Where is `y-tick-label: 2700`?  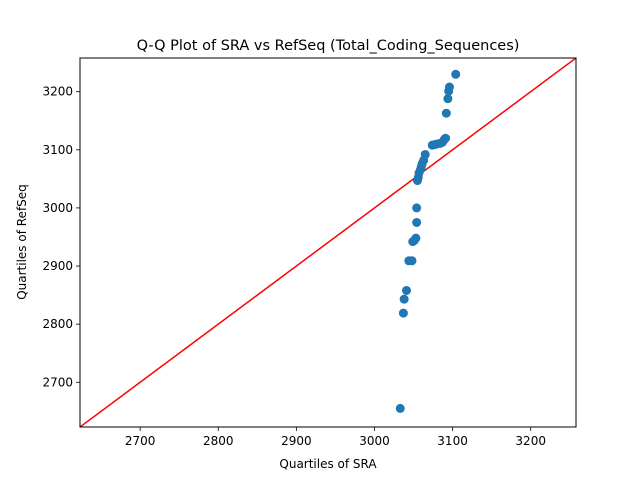
y-tick-label: 2700 is located at coordinates (57, 382).